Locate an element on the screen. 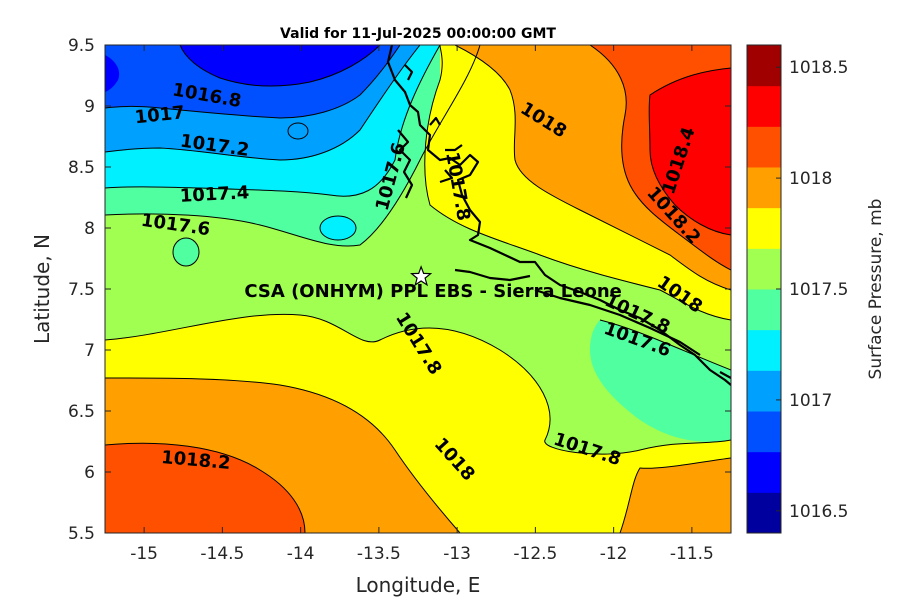 The image size is (900, 600). y-tick-label: 9.5 is located at coordinates (81, 46).